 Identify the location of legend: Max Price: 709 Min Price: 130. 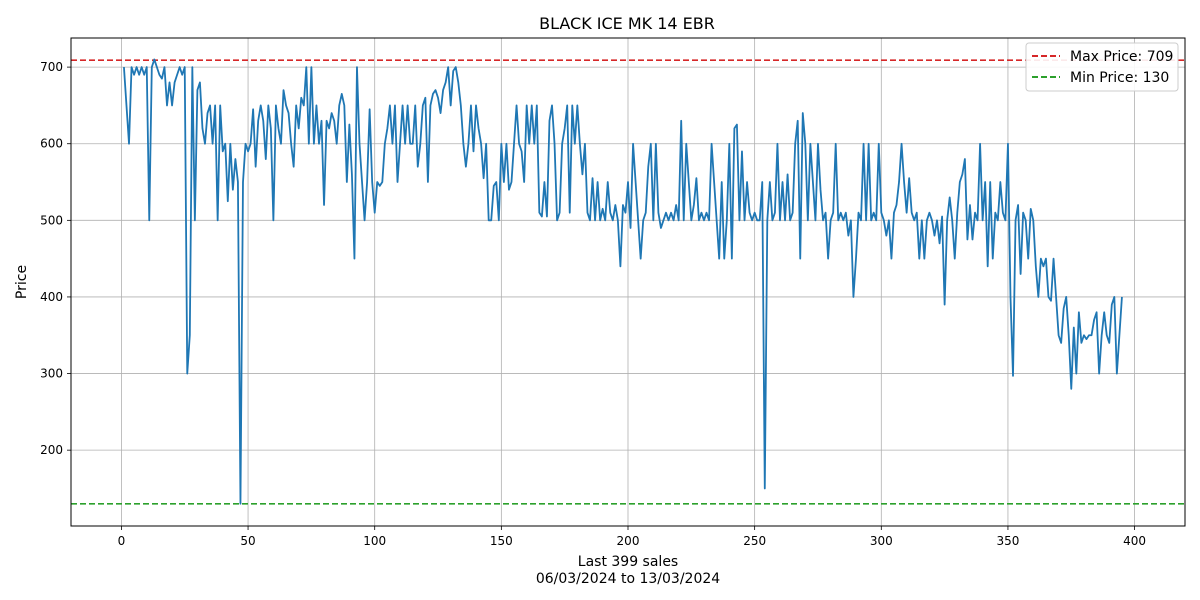
(1102, 67).